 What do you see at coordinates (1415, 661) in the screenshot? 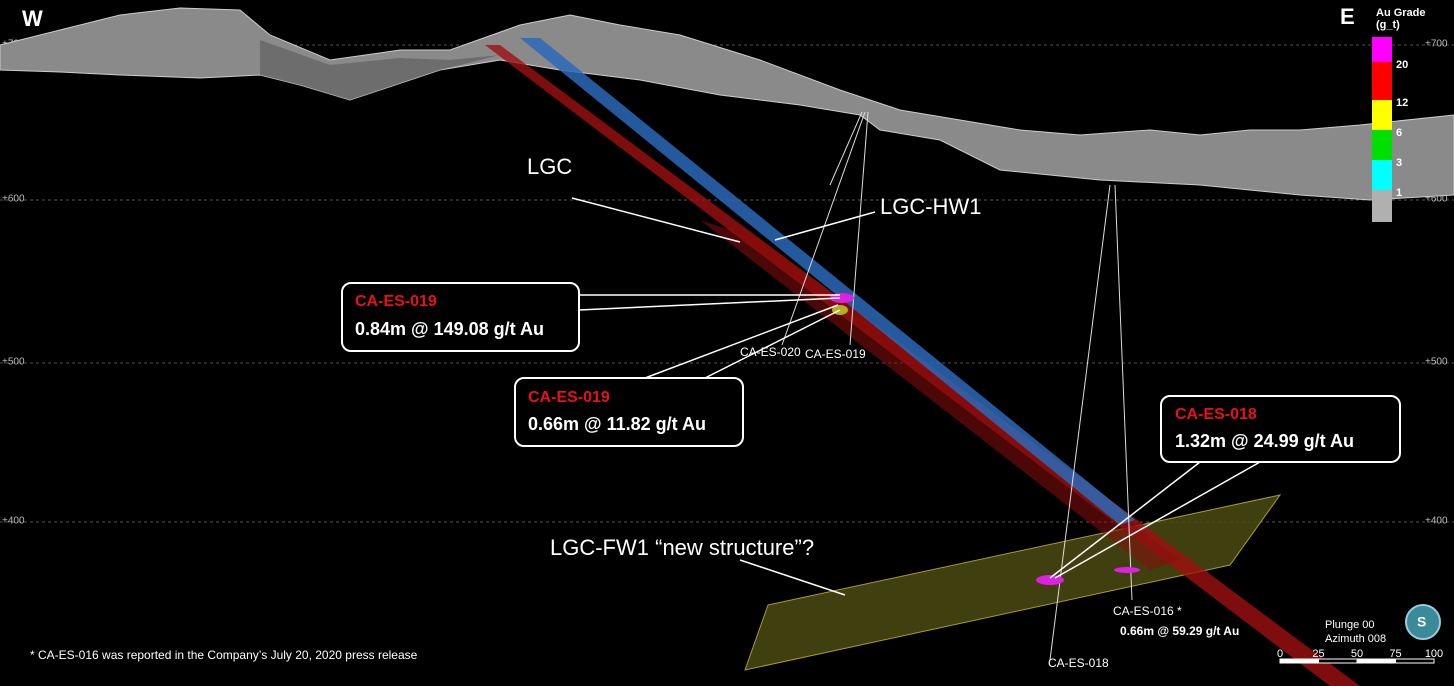
I see `scale-segment` at bounding box center [1415, 661].